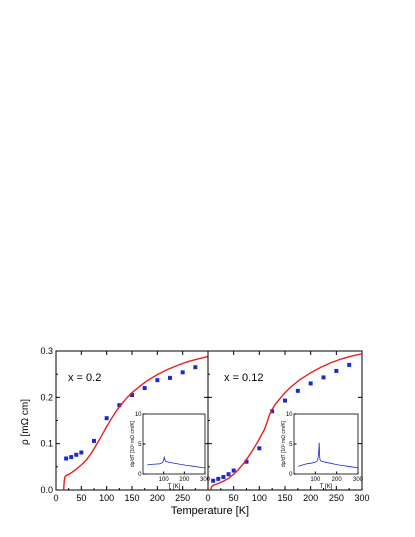  I want to click on panel-label: x = 0.2, so click(84, 378).